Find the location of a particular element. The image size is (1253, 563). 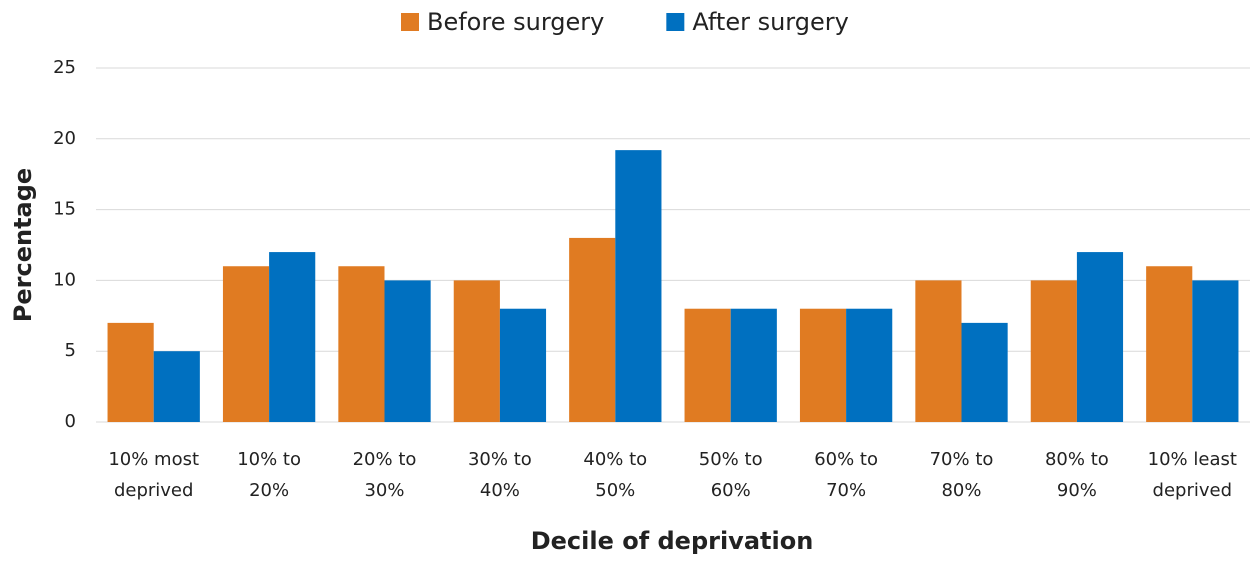

y-tick-label: 5 is located at coordinates (70, 350).